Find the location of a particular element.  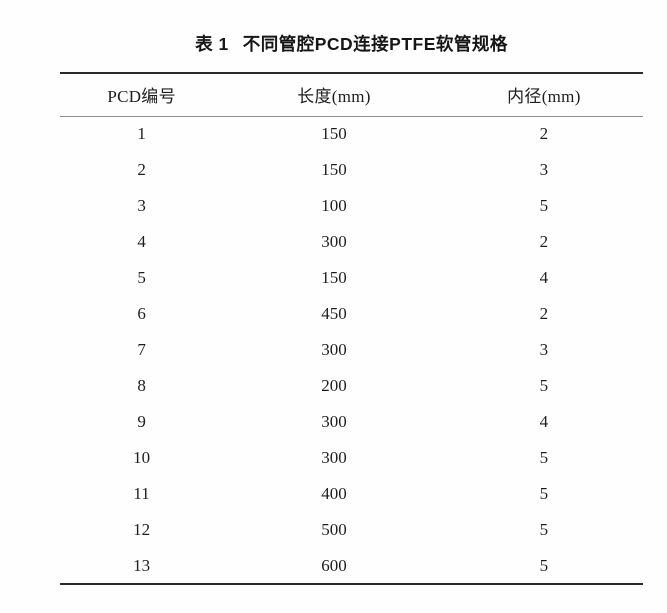

table-header-row: PCD编号 长度(mm) 内径(mm) is located at coordinates (351, 95).